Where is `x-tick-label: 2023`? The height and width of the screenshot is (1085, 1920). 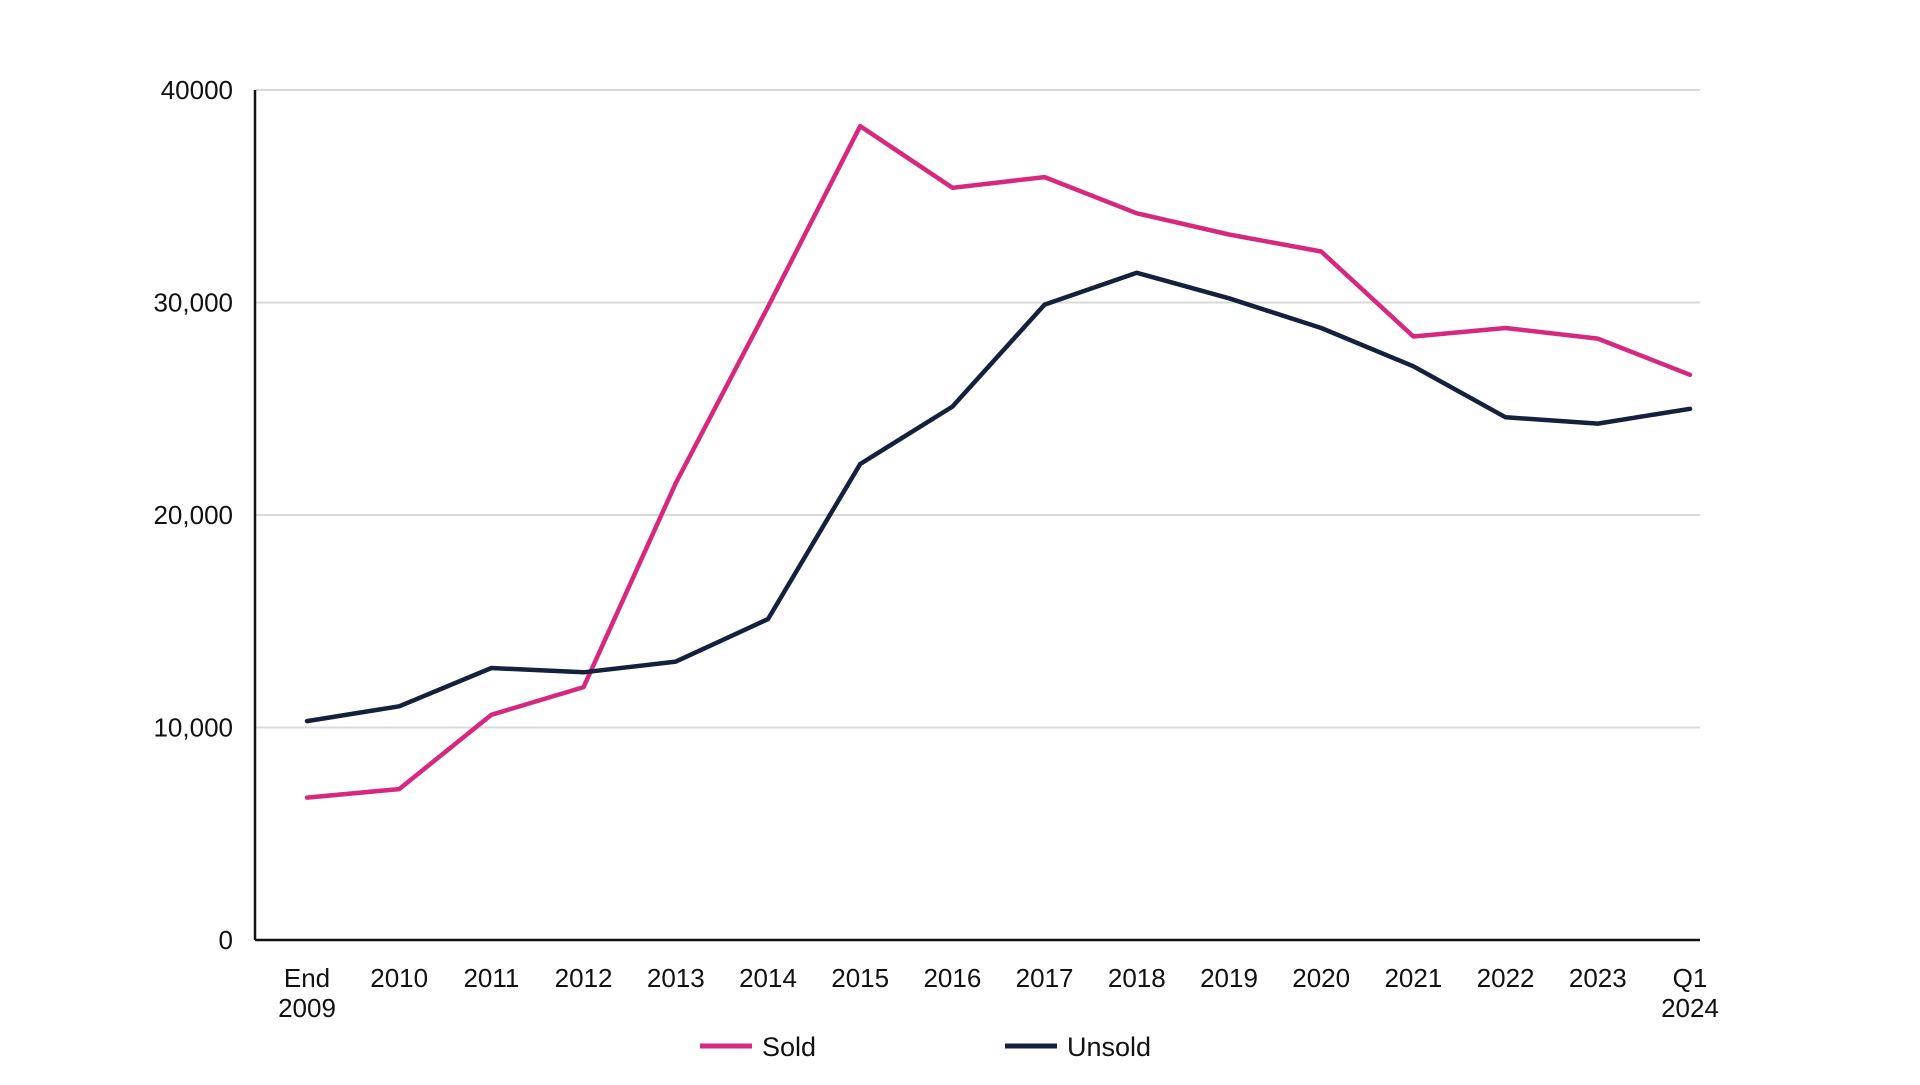 x-tick-label: 2023 is located at coordinates (1598, 978).